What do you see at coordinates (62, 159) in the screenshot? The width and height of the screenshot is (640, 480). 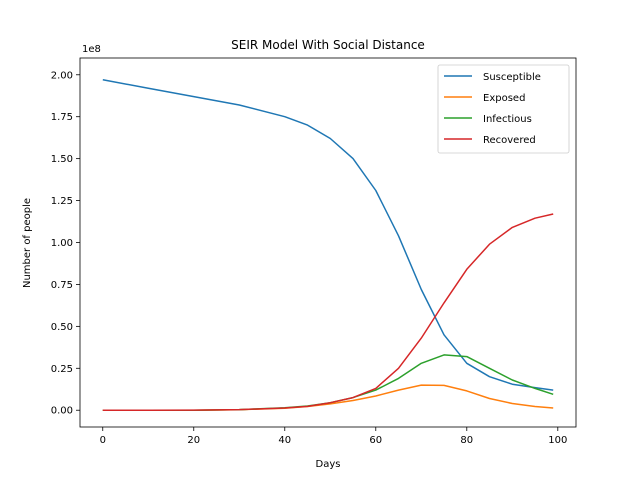 I see `y-tick-label: 1.50` at bounding box center [62, 159].